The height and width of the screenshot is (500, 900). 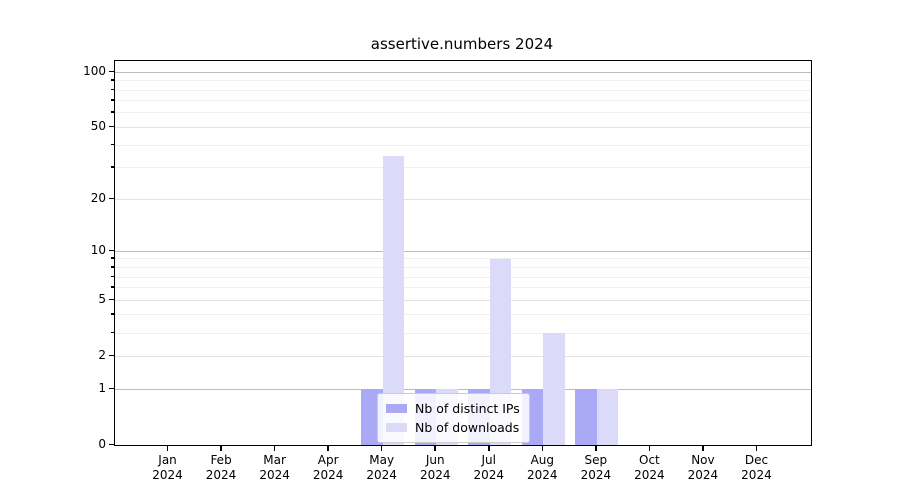 What do you see at coordinates (94, 71) in the screenshot?
I see `y-tick-label-100: 100` at bounding box center [94, 71].